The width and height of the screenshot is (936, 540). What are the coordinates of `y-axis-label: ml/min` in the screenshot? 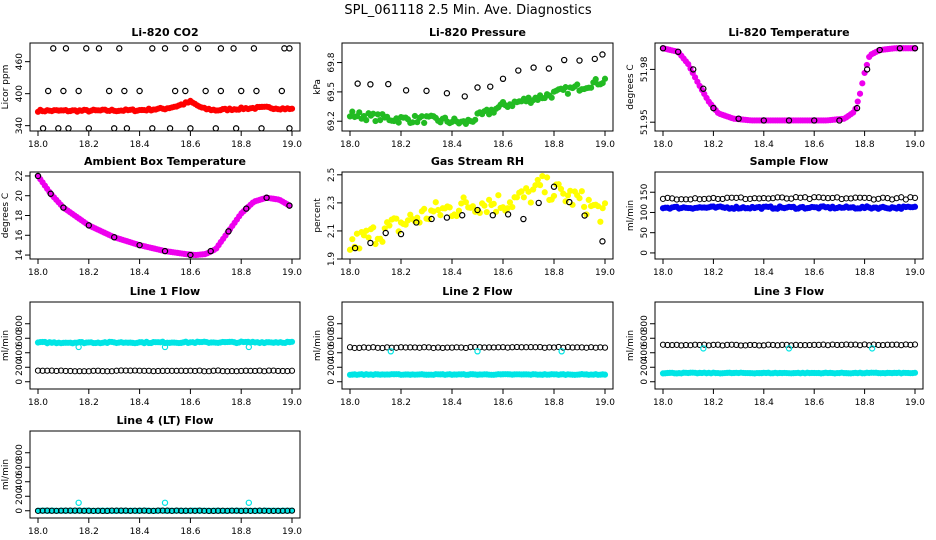 It's located at (631, 345).